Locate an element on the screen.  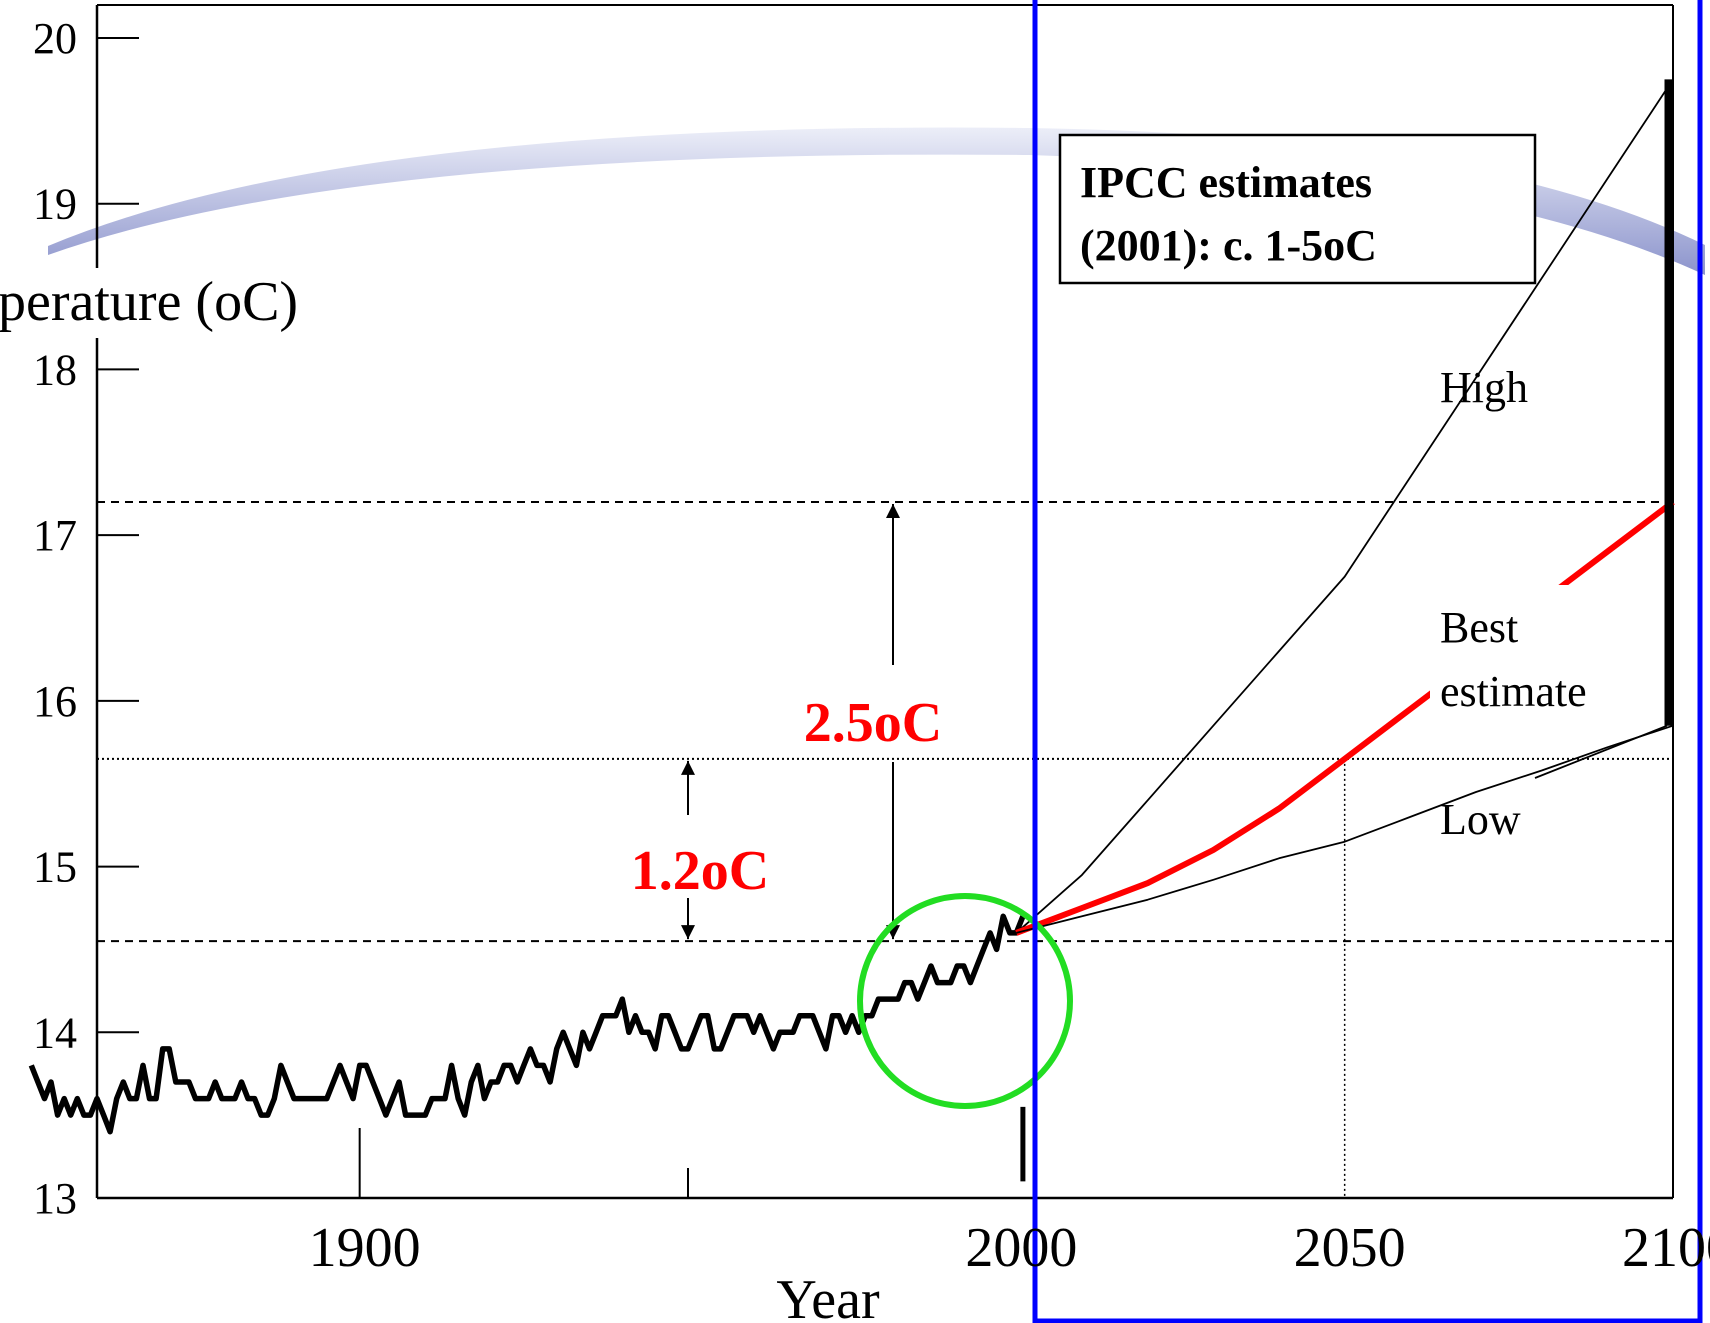
highlight-circle is located at coordinates (965, 1001).